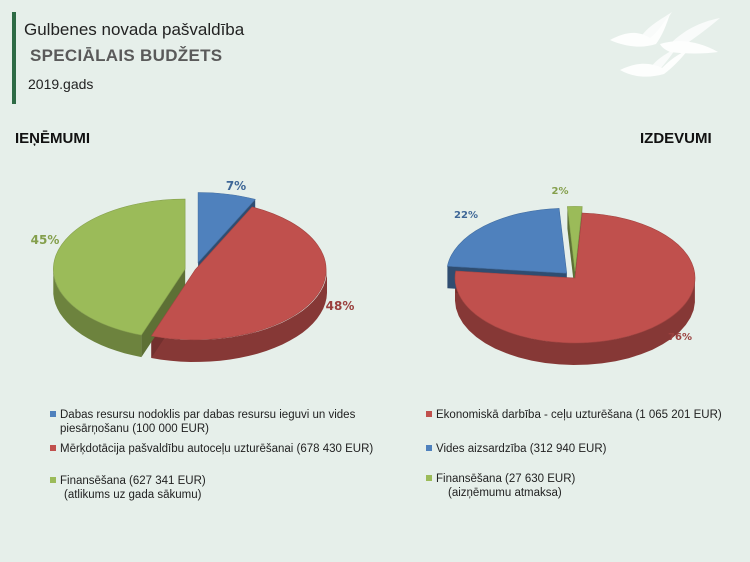  Describe the element at coordinates (680, 337) in the screenshot. I see `pie-percent-label: 76%` at that location.